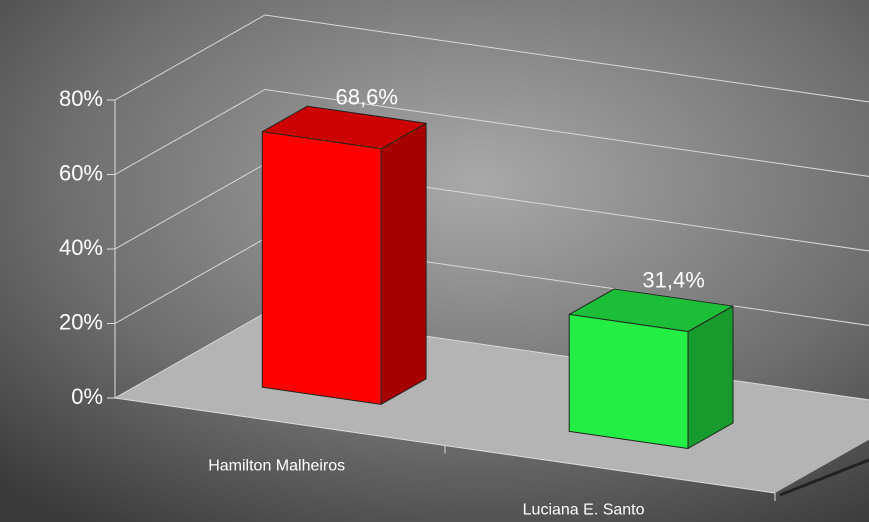 This screenshot has width=869, height=522. Describe the element at coordinates (673, 279) in the screenshot. I see `value-label: 31,4%` at that location.